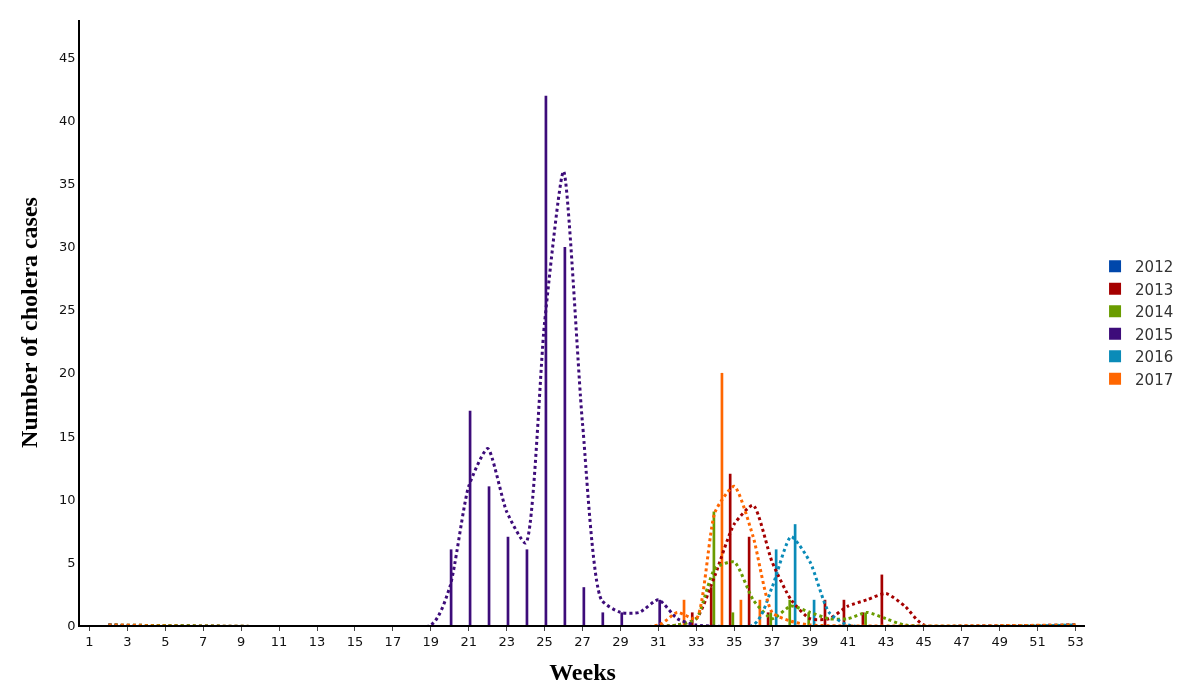  What do you see at coordinates (1075, 642) in the screenshot?
I see `x-tick-label: 53` at bounding box center [1075, 642].